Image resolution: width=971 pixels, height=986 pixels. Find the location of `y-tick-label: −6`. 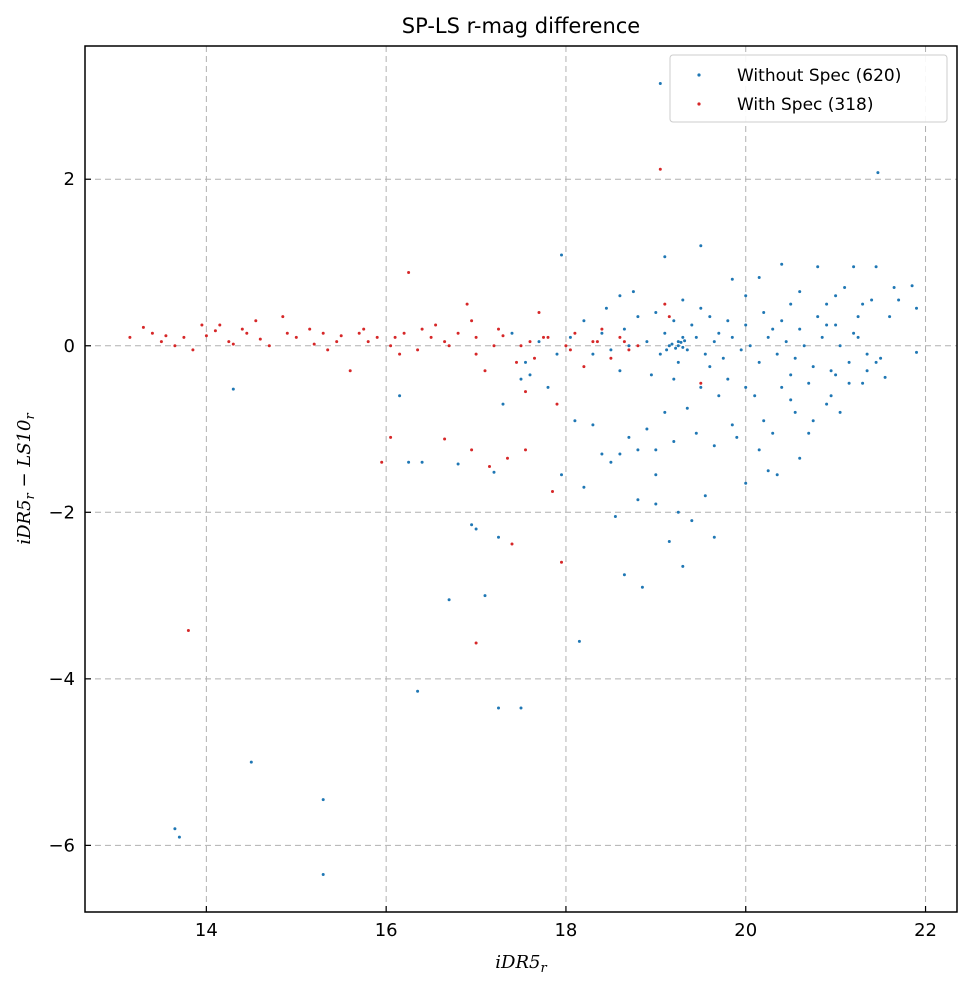

y-tick-label: −6 is located at coordinates (61, 845).